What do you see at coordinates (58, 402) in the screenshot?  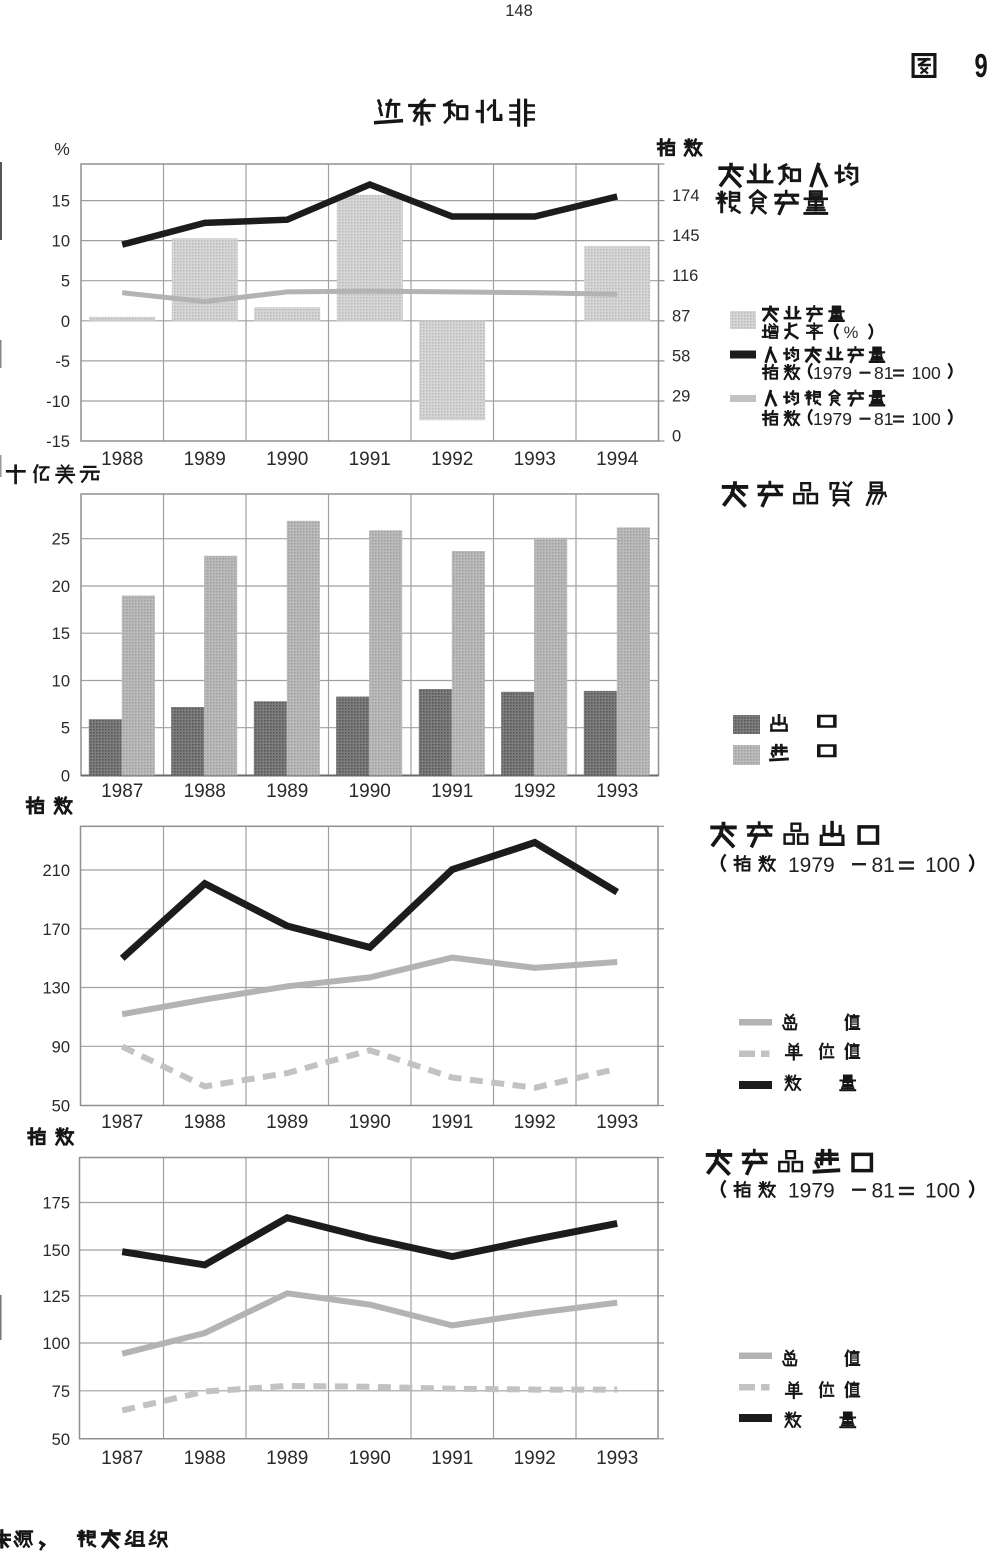 I see `svg-text: -10` at bounding box center [58, 402].